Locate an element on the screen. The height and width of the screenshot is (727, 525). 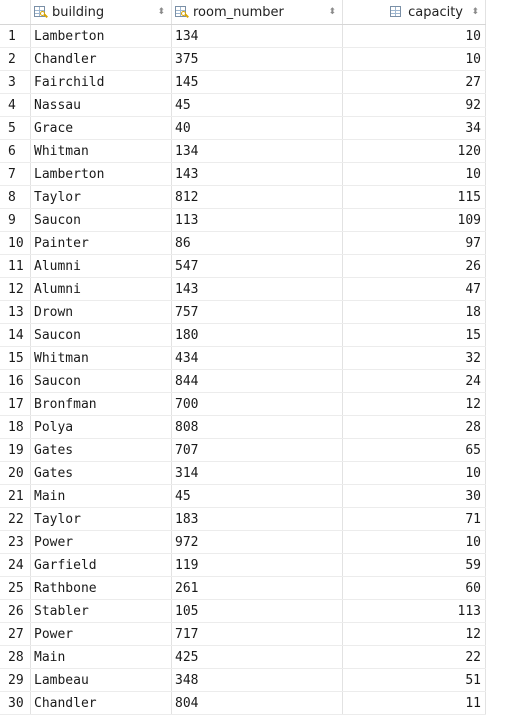
capacity-cell: 11 is located at coordinates (414, 703).